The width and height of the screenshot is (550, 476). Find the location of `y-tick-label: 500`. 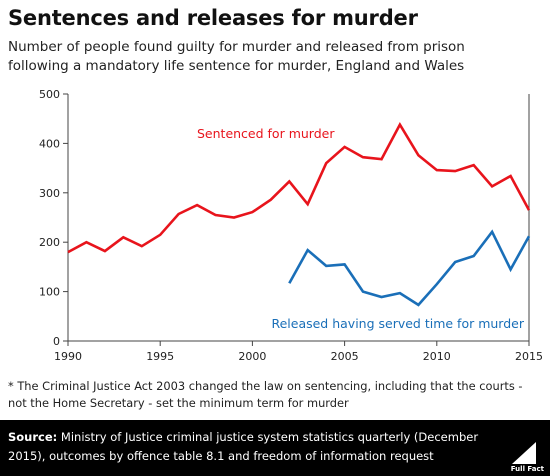

y-tick-label: 500 is located at coordinates (49, 94).